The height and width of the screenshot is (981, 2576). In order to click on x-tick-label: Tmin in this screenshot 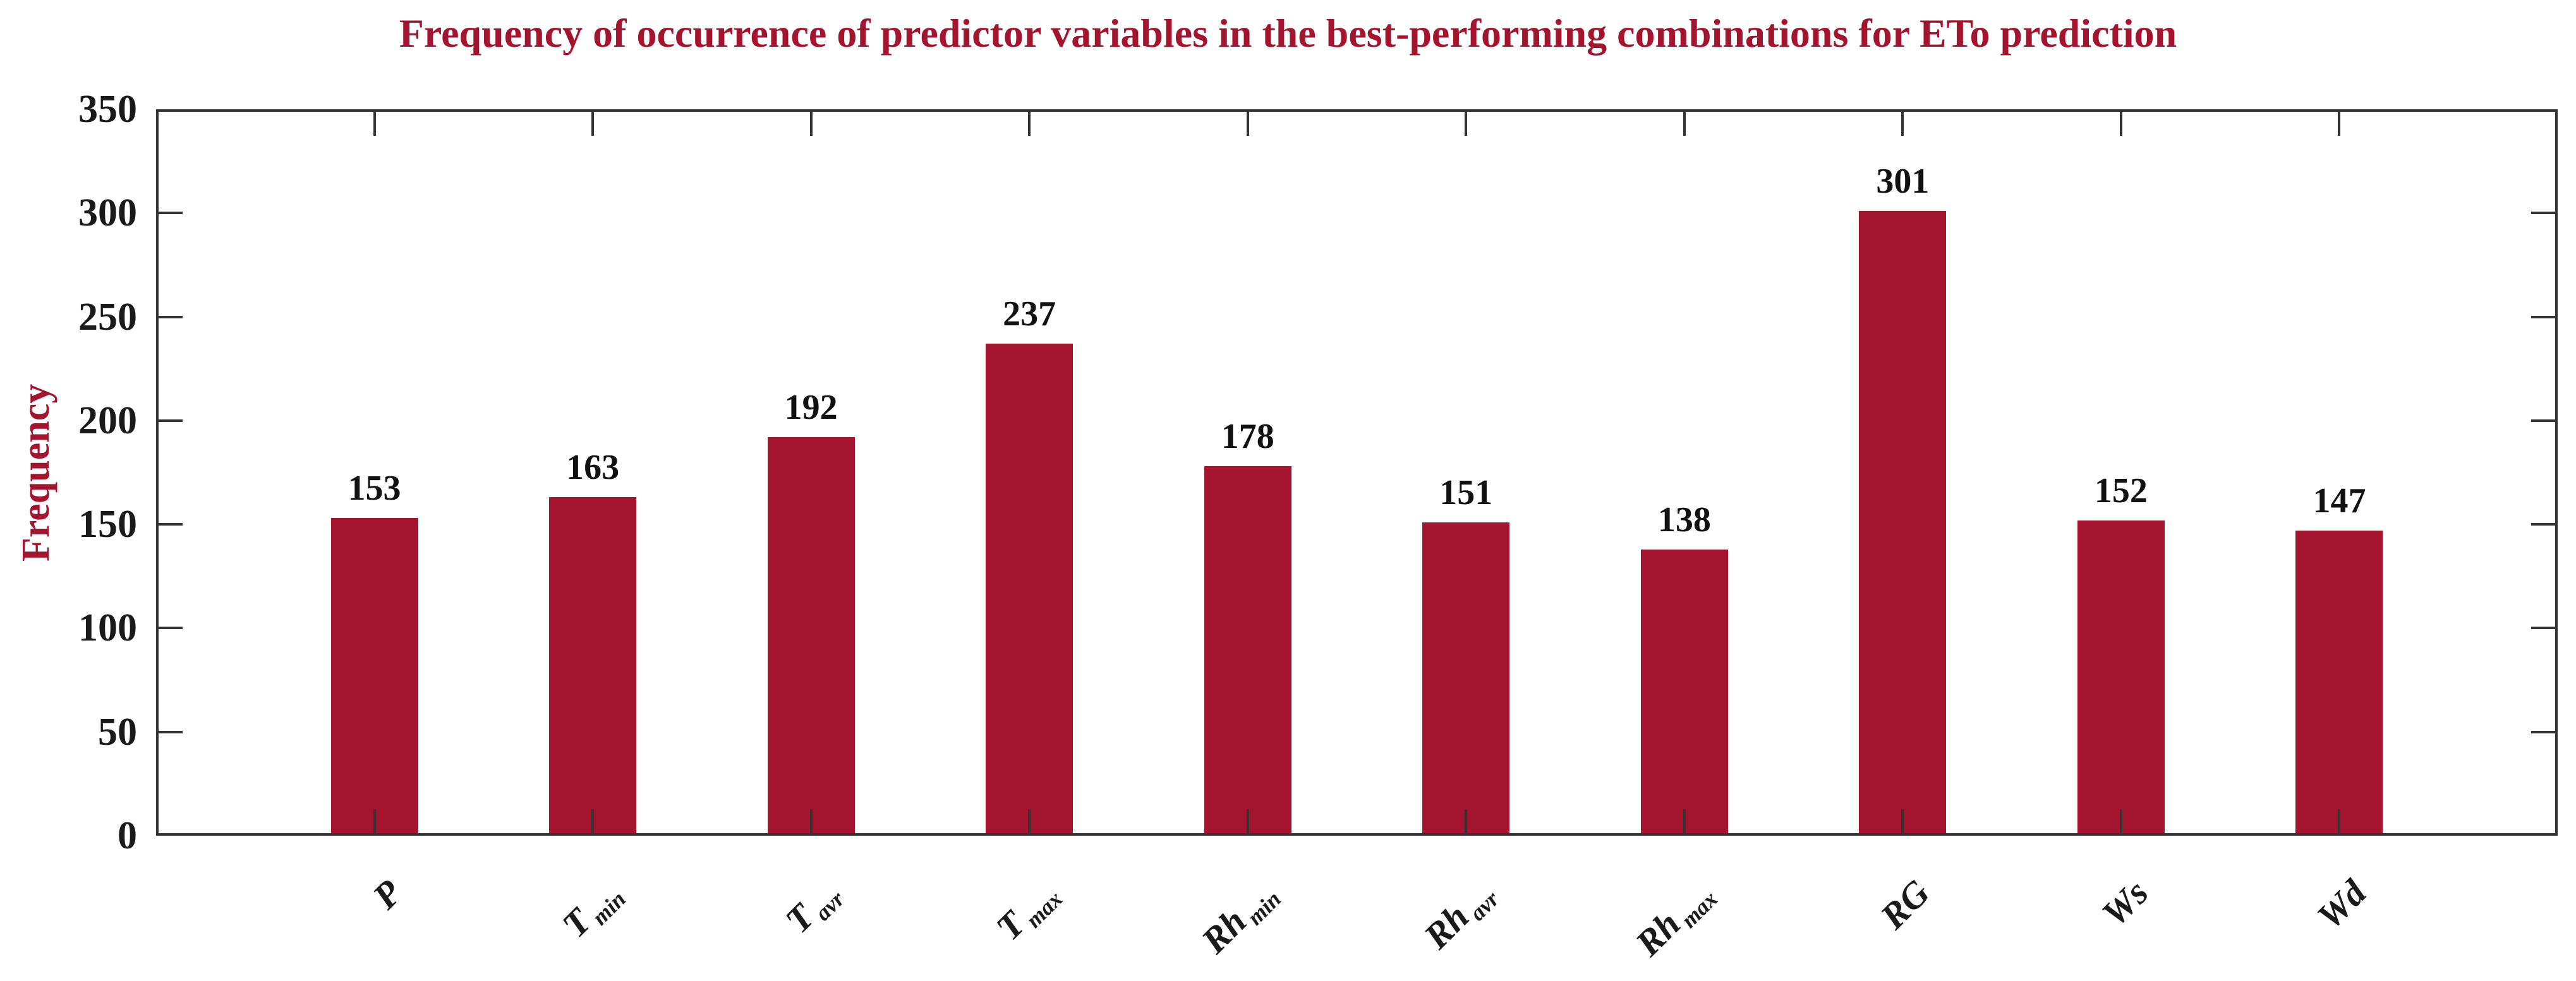, I will do `click(503, 926)`.